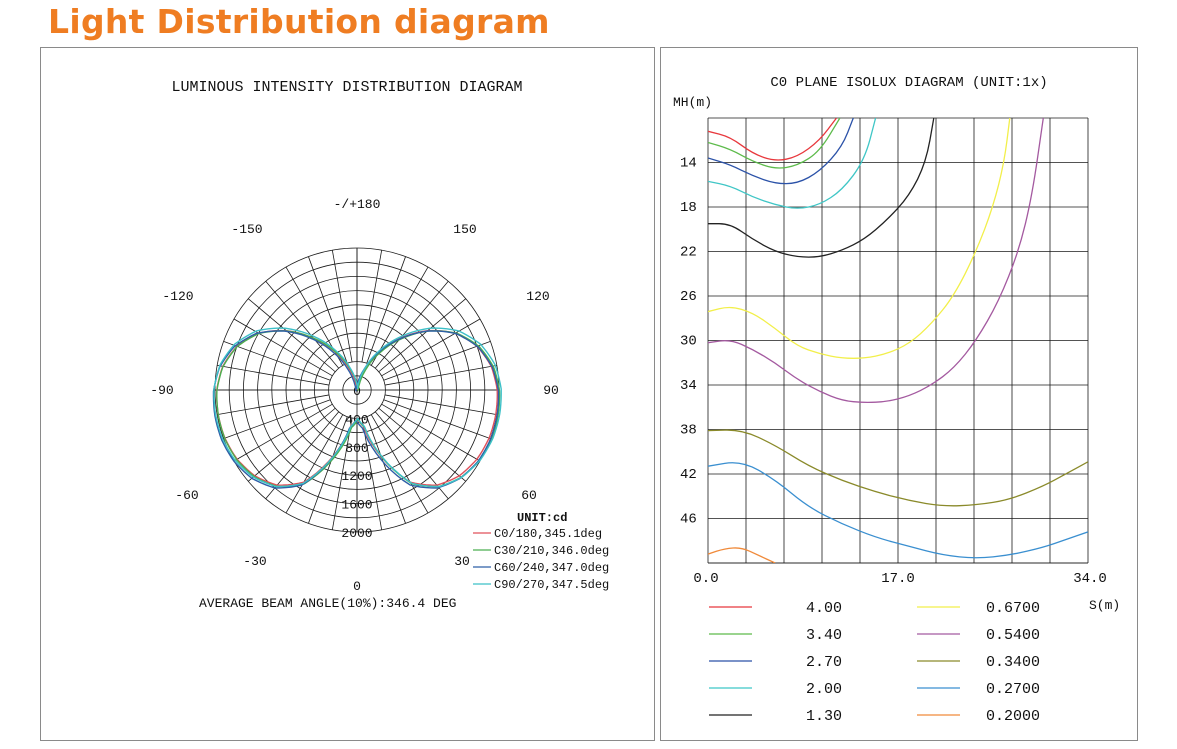  What do you see at coordinates (357, 391) in the screenshot?
I see `polar-radial-label: 0` at bounding box center [357, 391].